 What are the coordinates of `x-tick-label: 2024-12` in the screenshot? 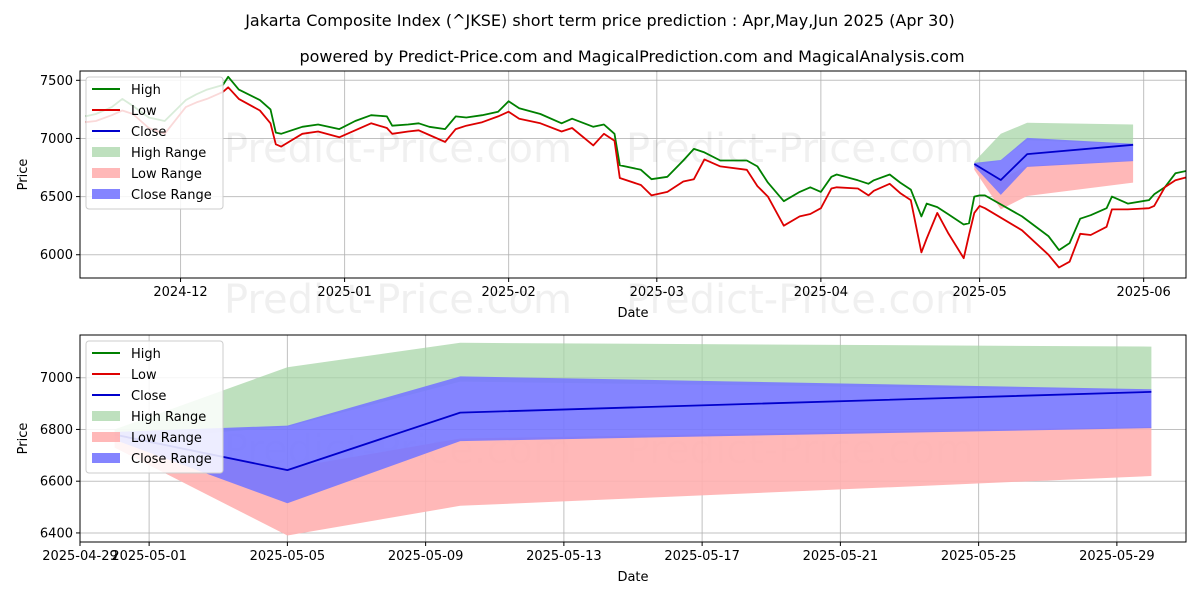 It's located at (180, 292).